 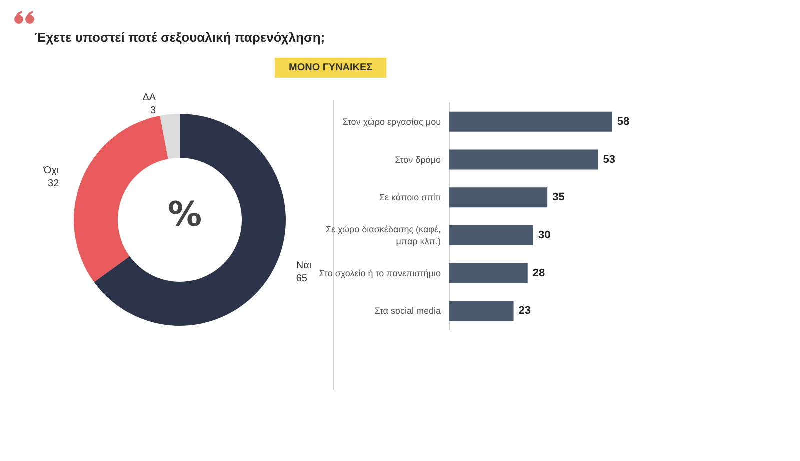 What do you see at coordinates (418, 159) in the screenshot?
I see `y-tick-label: Στον δρόμο` at bounding box center [418, 159].